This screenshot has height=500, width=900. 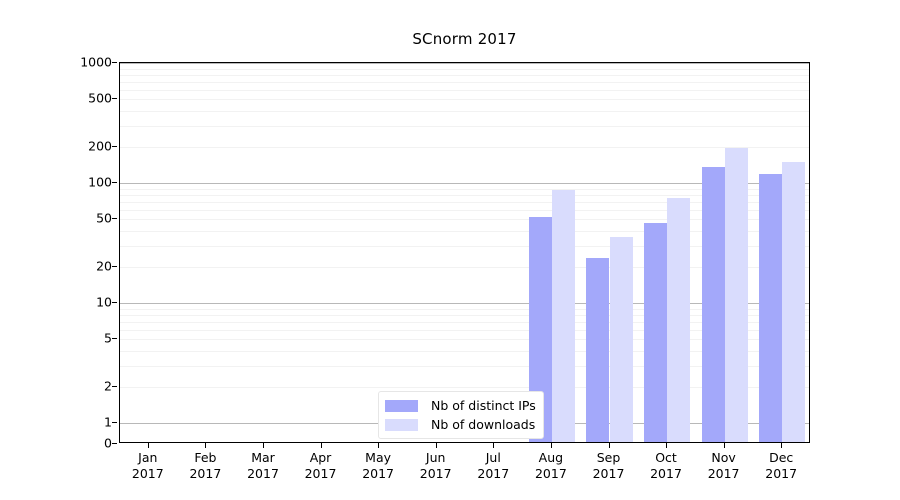 I want to click on y-tick-label: 5, so click(x=108, y=338).